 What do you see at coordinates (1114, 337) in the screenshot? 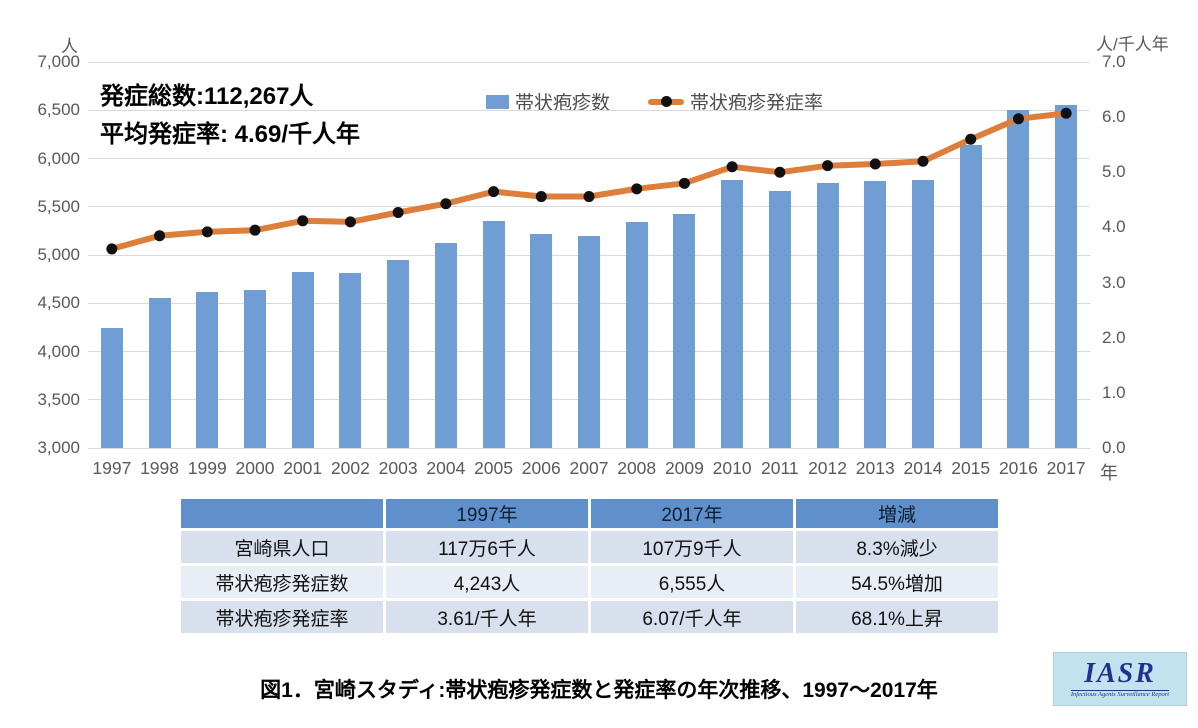
I see `right-axis-tick: 2.0` at bounding box center [1114, 337].